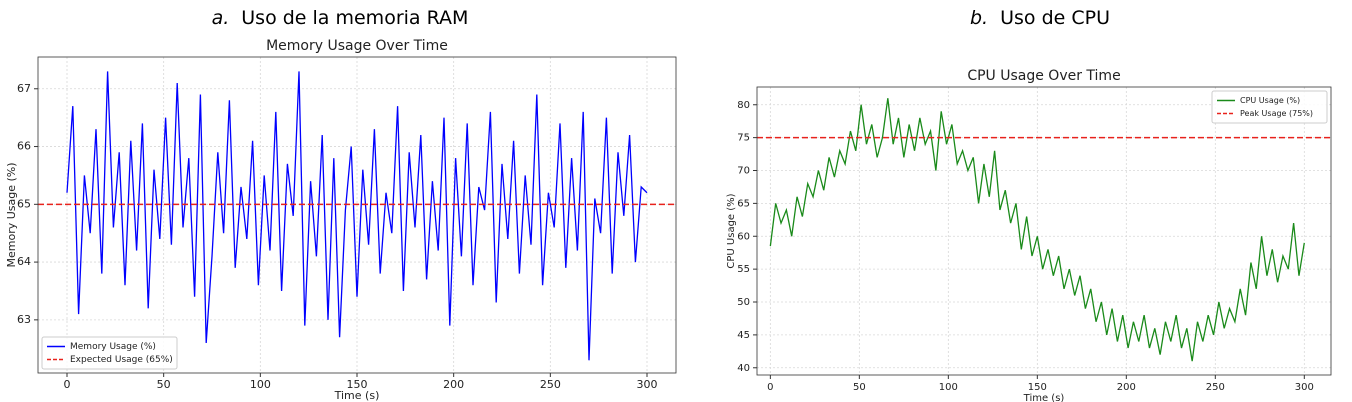 Image resolution: width=1352 pixels, height=402 pixels. Describe the element at coordinates (1270, 100) in the screenshot. I see `legend-label: CPU Usage (%)` at that location.